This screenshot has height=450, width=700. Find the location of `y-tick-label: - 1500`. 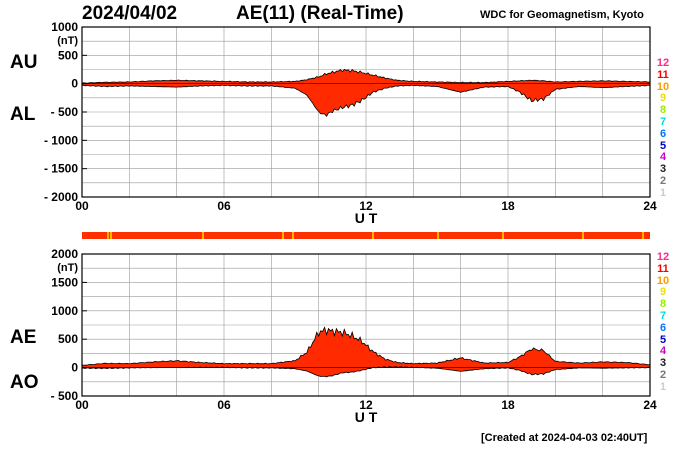

y-tick-label: - 1500 is located at coordinates (61, 169).